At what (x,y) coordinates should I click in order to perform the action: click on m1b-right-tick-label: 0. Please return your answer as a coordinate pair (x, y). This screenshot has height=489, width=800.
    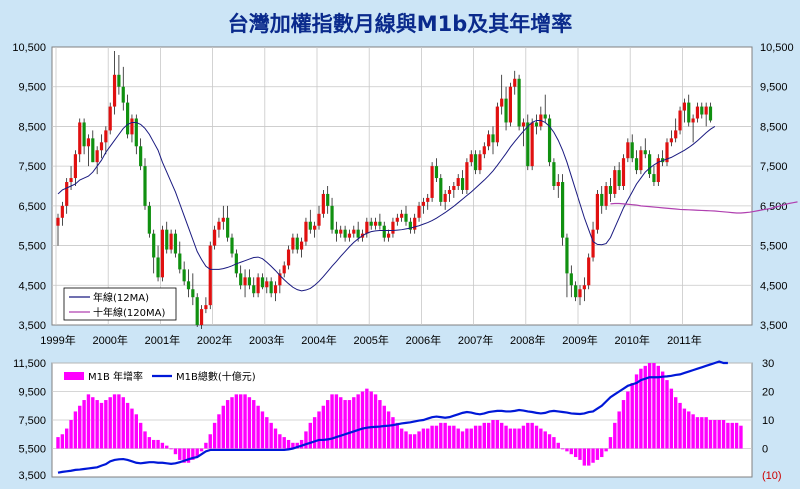
    Looking at the image, I should click on (765, 450).